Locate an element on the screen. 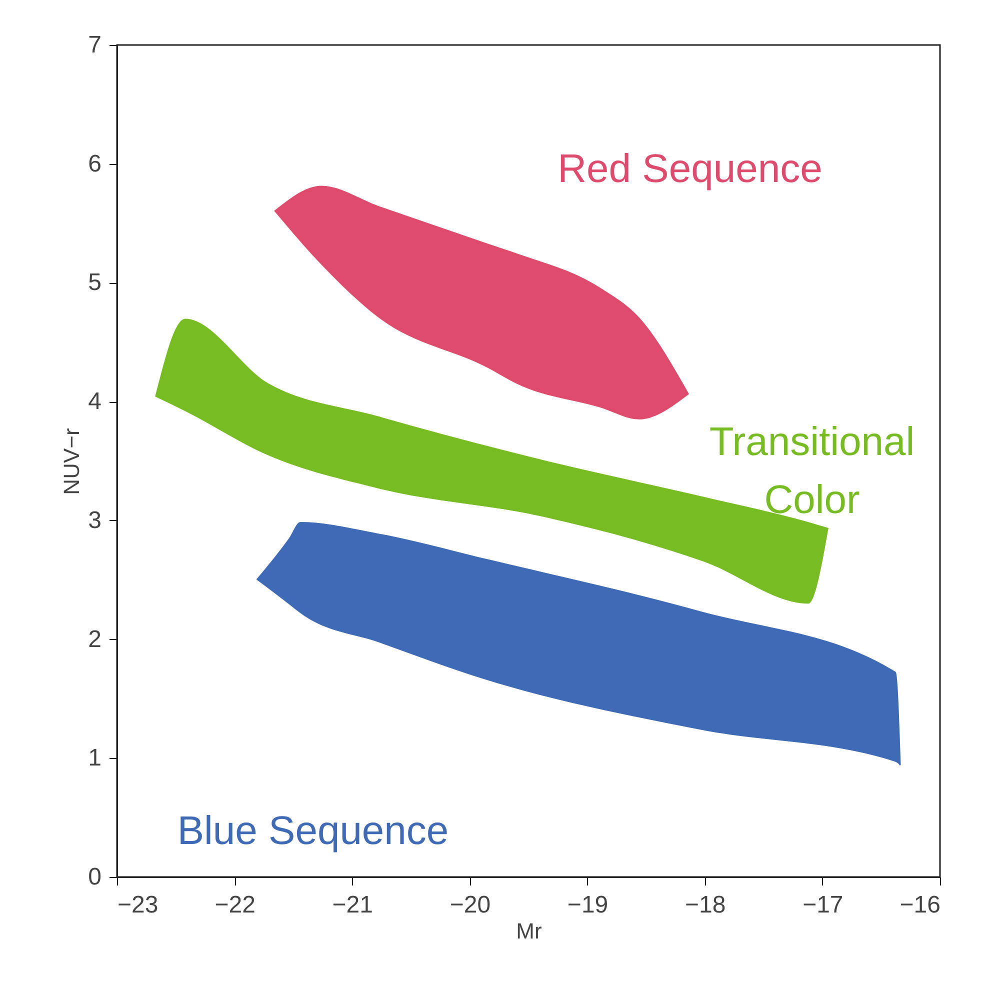 The width and height of the screenshot is (990, 993). x-tick-label: −20 is located at coordinates (470, 905).